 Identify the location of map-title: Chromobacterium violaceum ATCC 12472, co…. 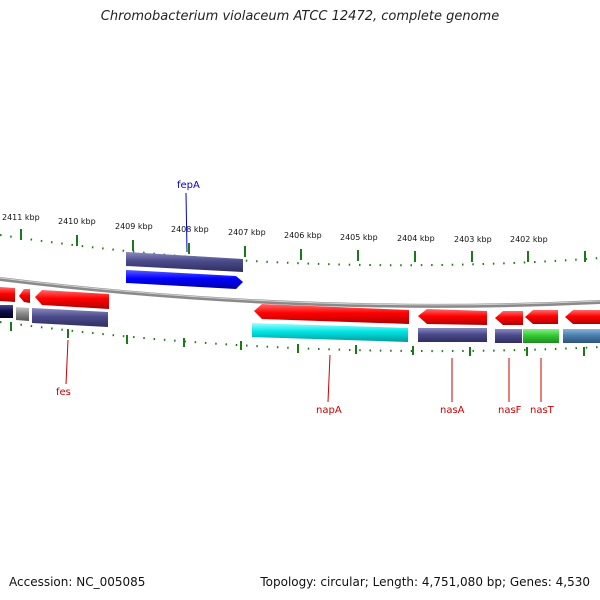
(300, 16).